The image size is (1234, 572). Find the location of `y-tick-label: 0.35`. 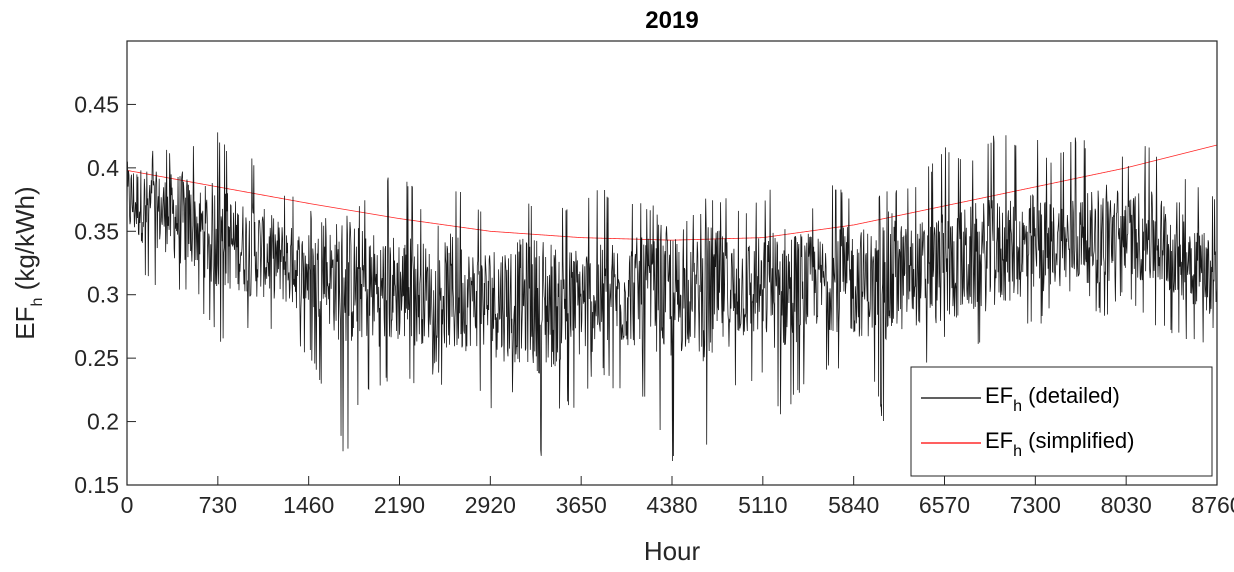

y-tick-label: 0.35 is located at coordinates (96, 231).